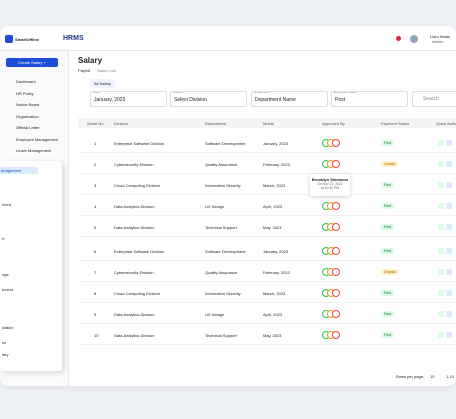  Describe the element at coordinates (102, 83) in the screenshot. I see `tab: All Salary` at that location.